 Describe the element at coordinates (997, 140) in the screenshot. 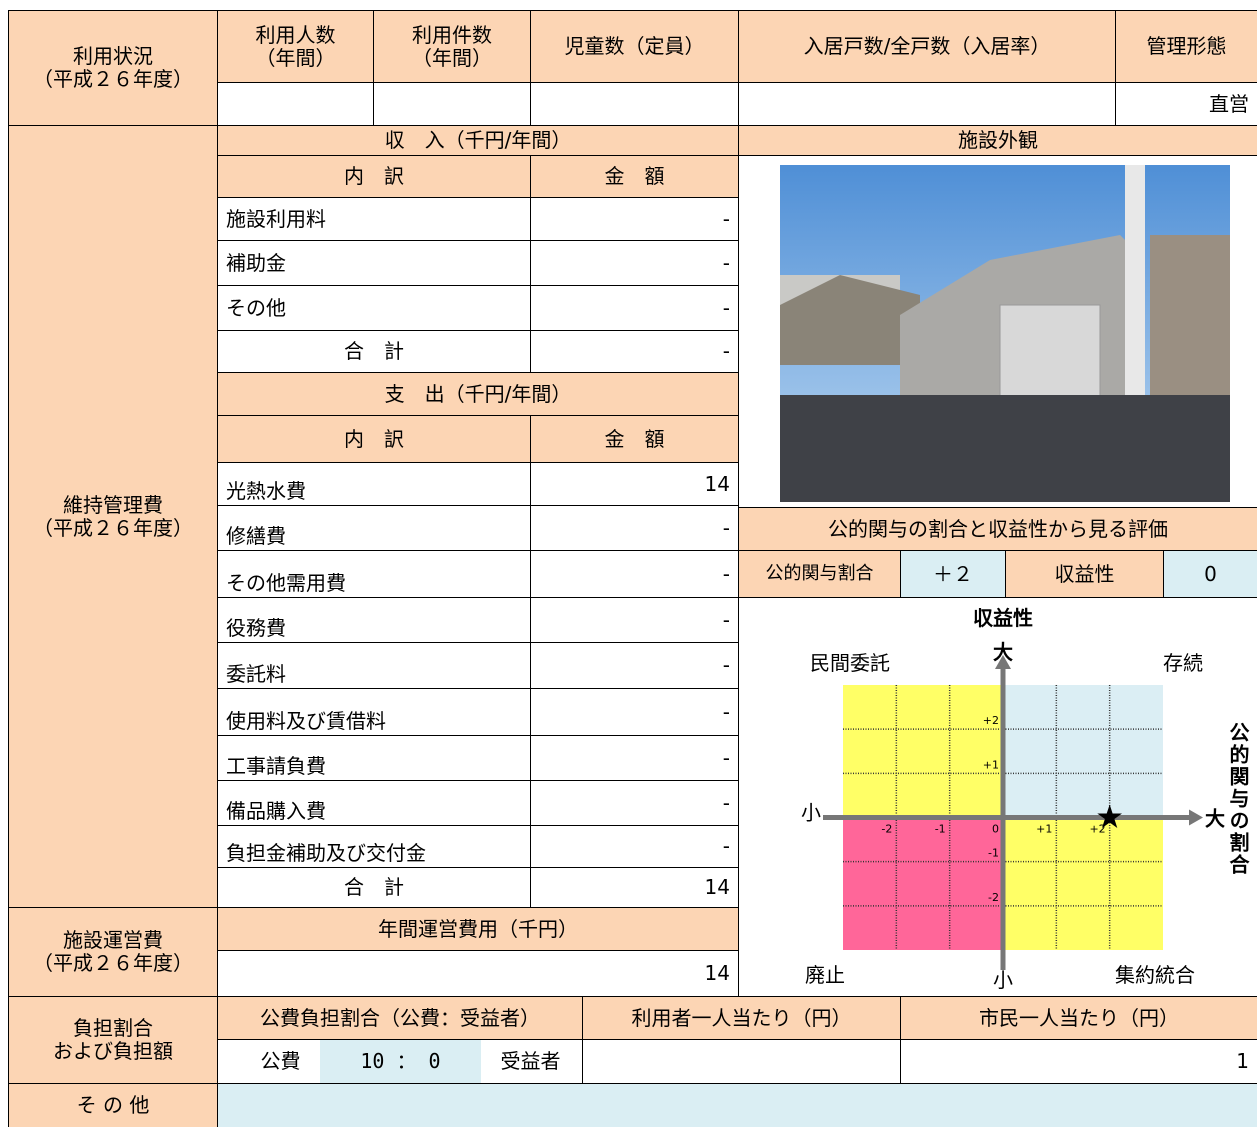

I see `exterior-title: 施設外観` at that location.